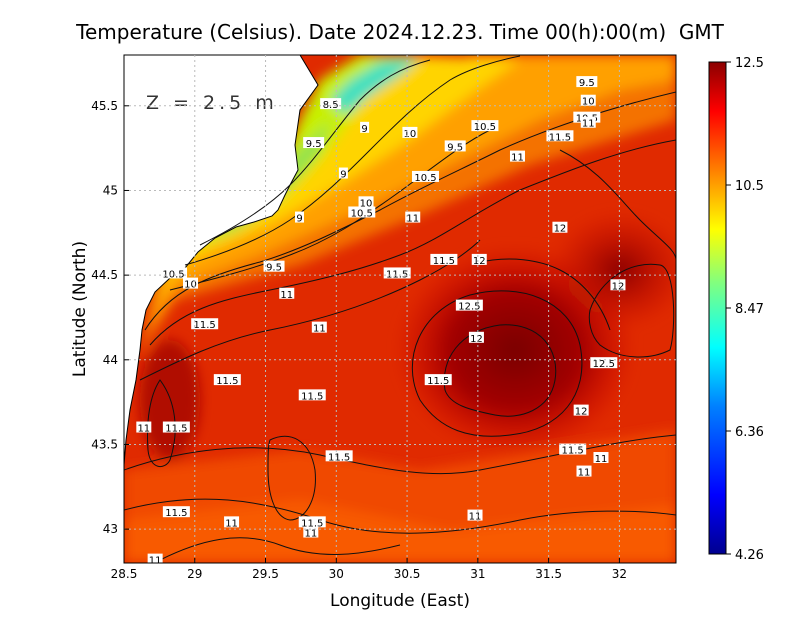  I want to click on y-tick-label: 45, so click(110, 190).